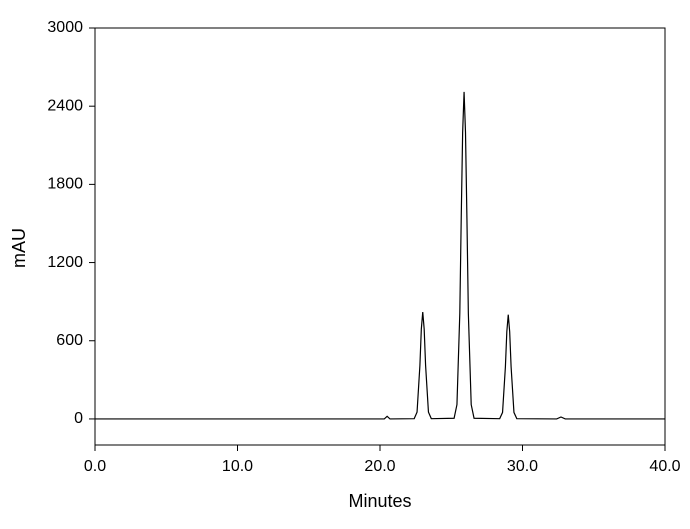  What do you see at coordinates (664, 466) in the screenshot?
I see `x-tick-label: 40.0` at bounding box center [664, 466].